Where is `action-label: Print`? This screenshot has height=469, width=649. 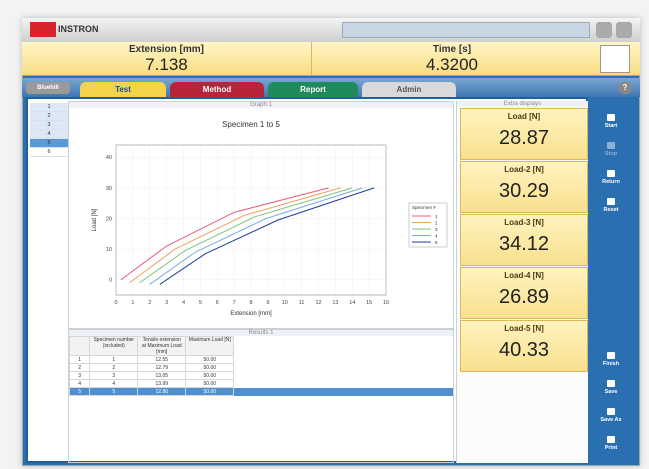 action-label: Print is located at coordinates (611, 448).